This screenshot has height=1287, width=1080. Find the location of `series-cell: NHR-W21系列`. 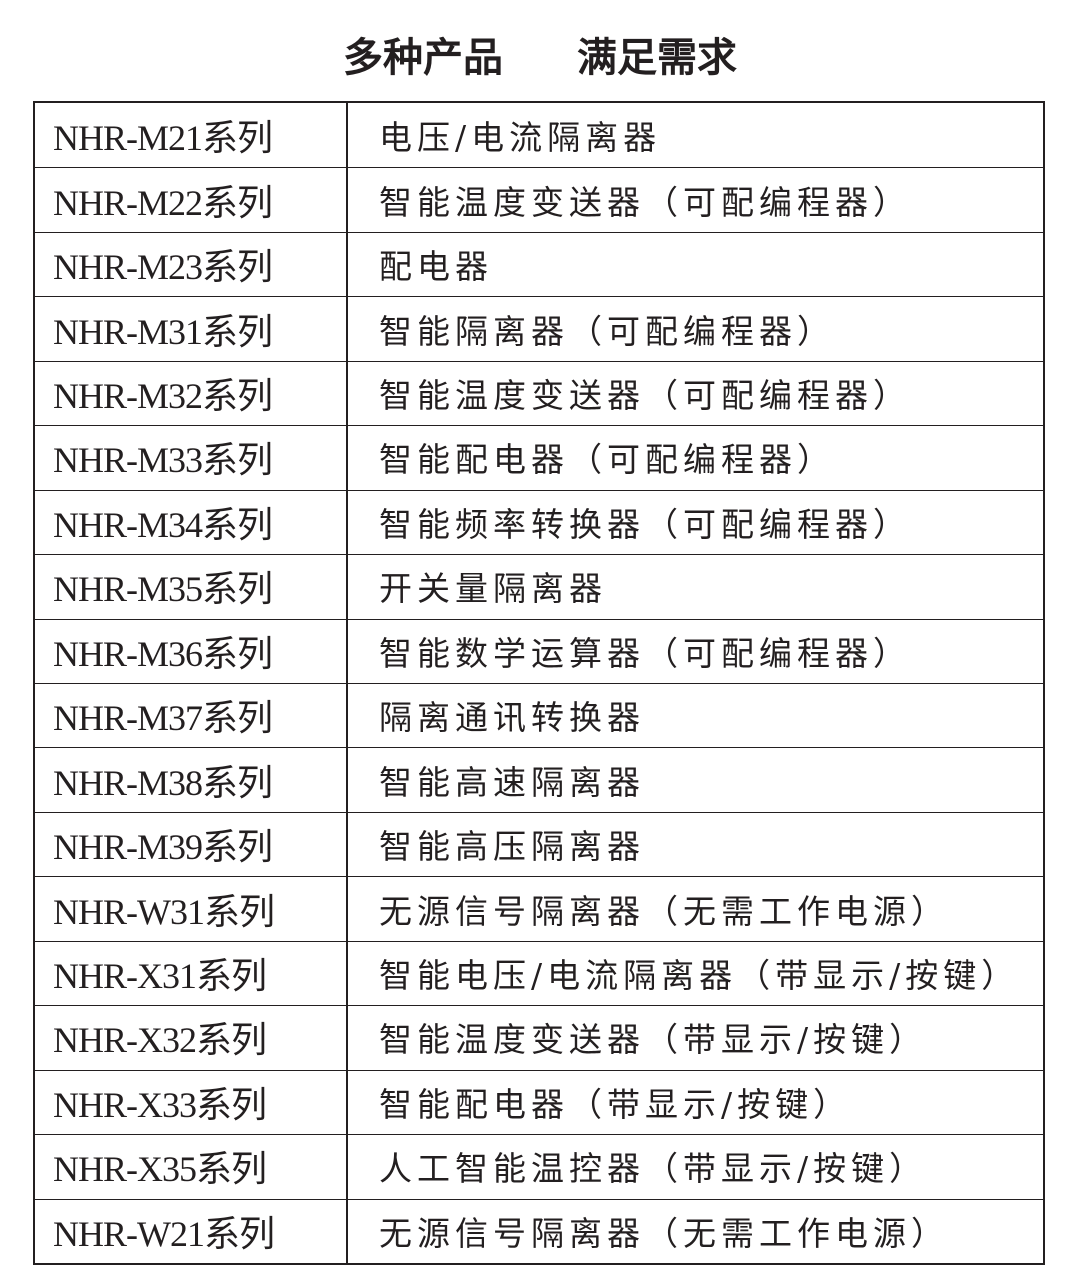

series-cell: NHR-W21系列 is located at coordinates (164, 1233).